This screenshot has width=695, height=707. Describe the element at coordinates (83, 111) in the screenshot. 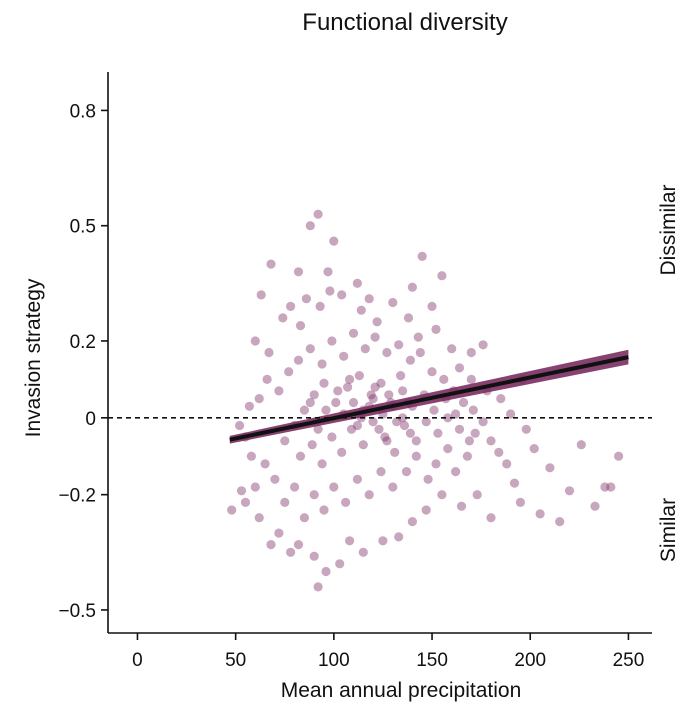

I see `y-tick-label: 0.8` at that location.